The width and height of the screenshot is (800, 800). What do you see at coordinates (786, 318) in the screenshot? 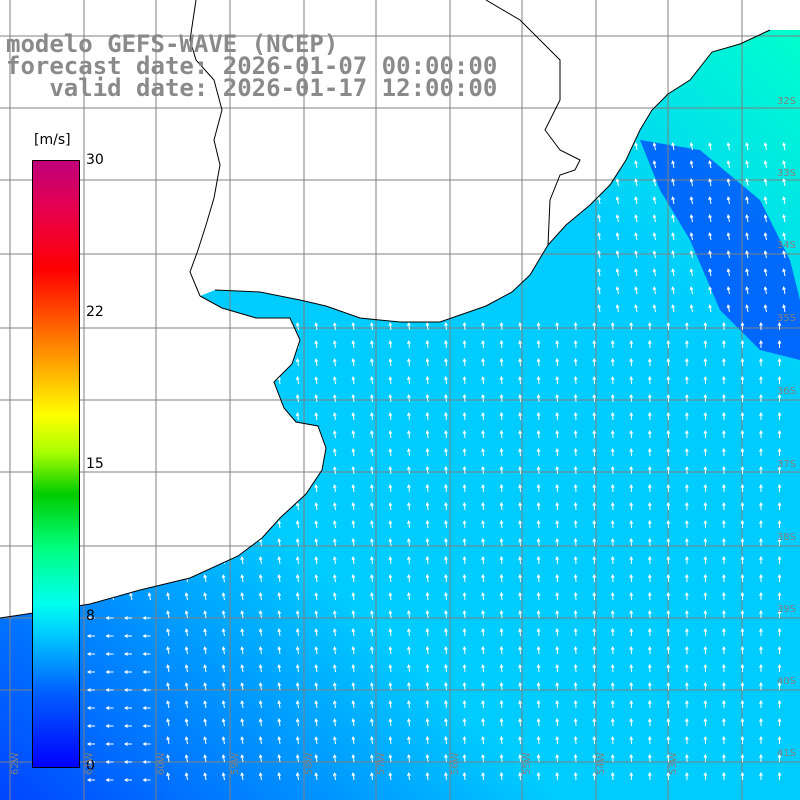
I see `lat-label: 35S` at bounding box center [786, 318].